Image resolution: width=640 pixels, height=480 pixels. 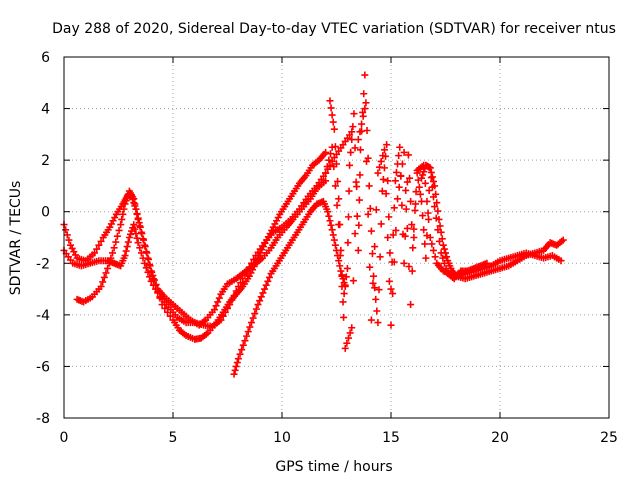 I want to click on series-track-e, so click(x=408, y=199).